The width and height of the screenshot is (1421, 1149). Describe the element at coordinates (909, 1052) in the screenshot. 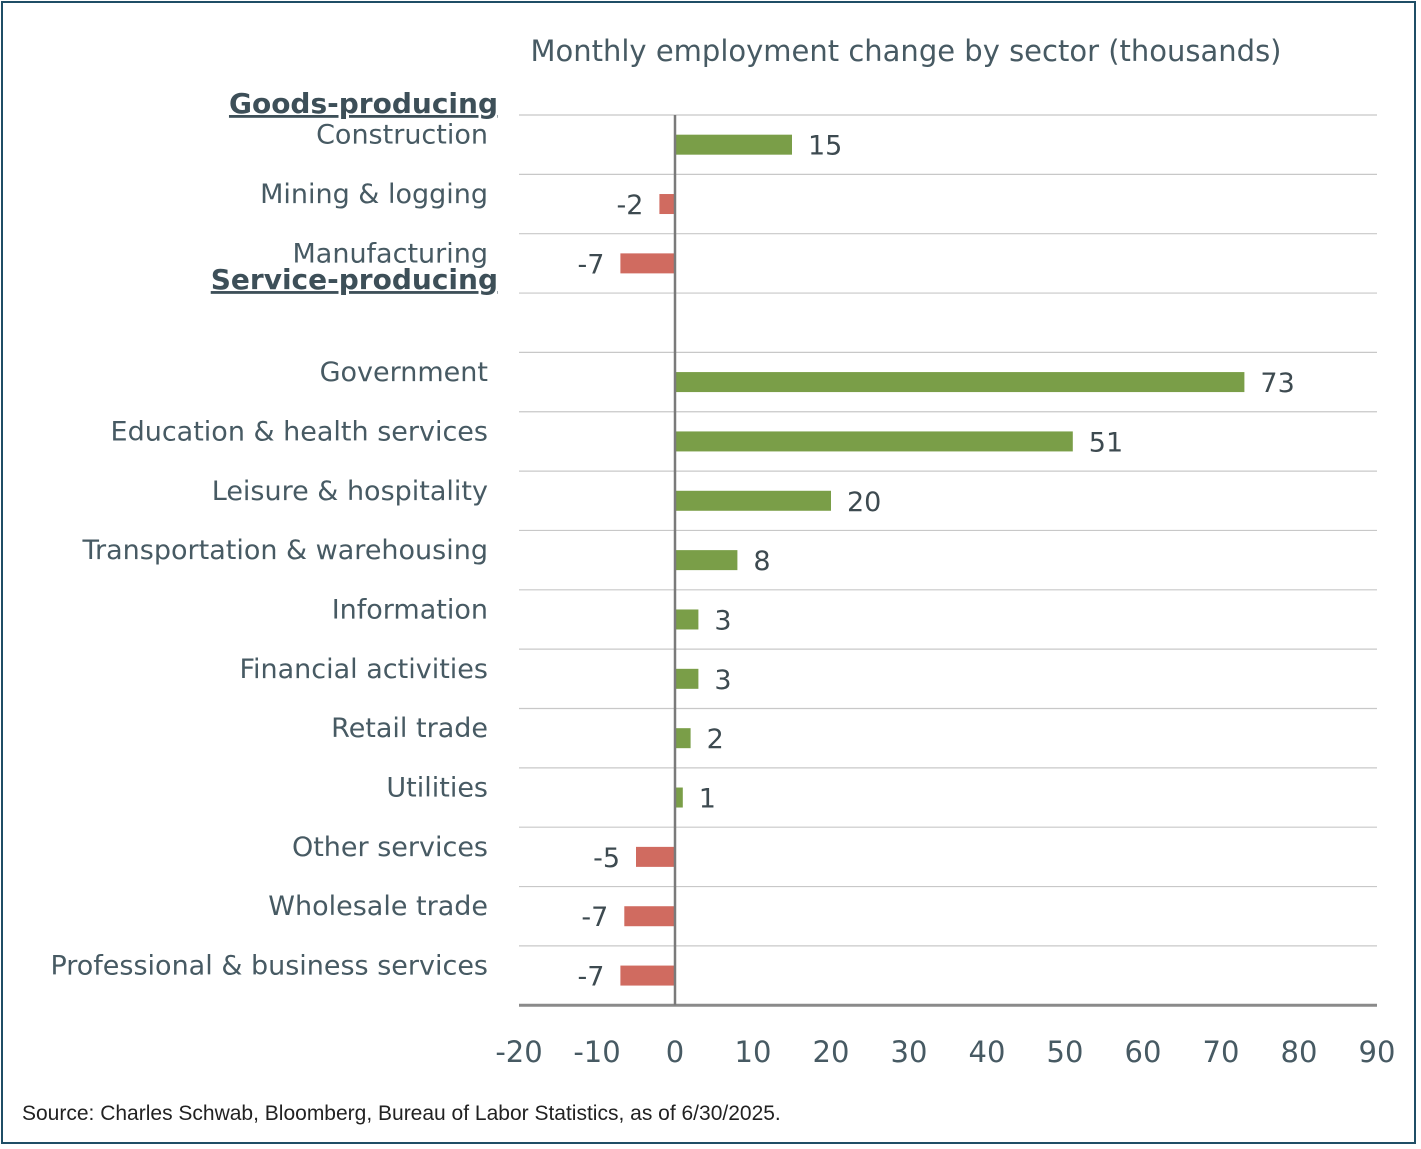

I see `x-tick-label: 30` at that location.